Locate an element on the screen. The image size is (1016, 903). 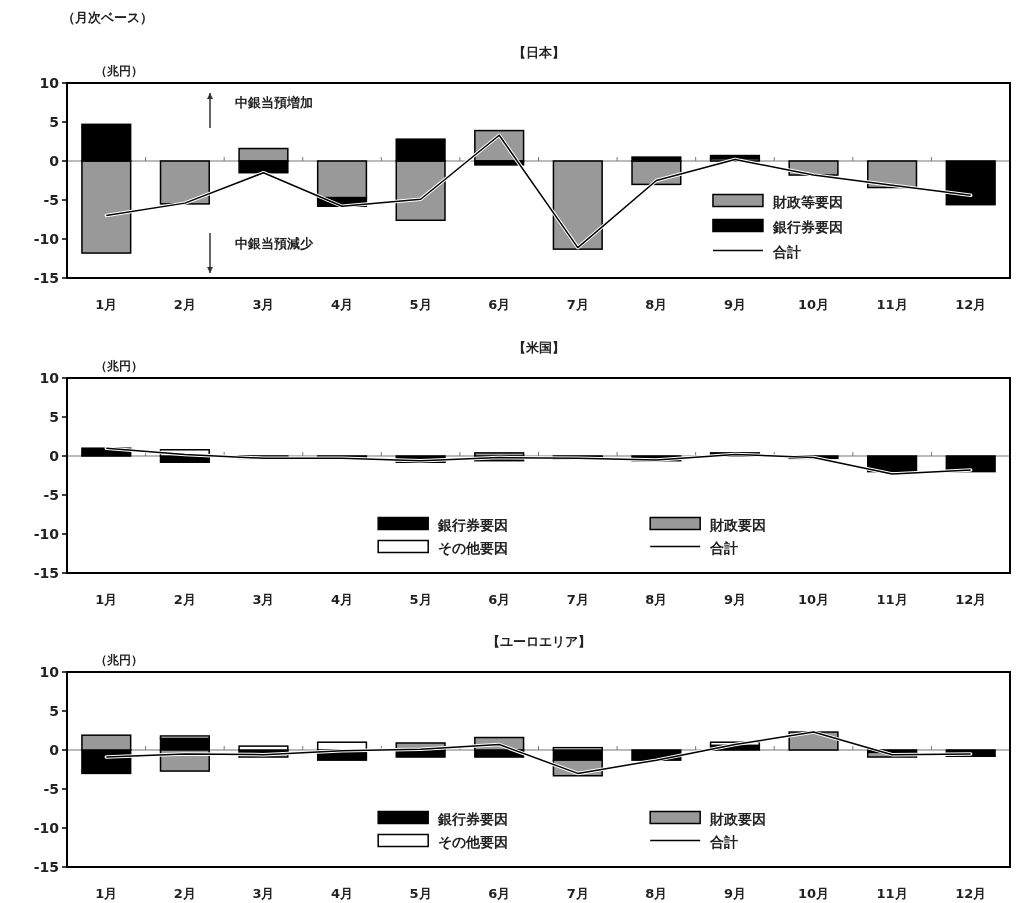
chart-title: 【日本】 is located at coordinates (538, 52).